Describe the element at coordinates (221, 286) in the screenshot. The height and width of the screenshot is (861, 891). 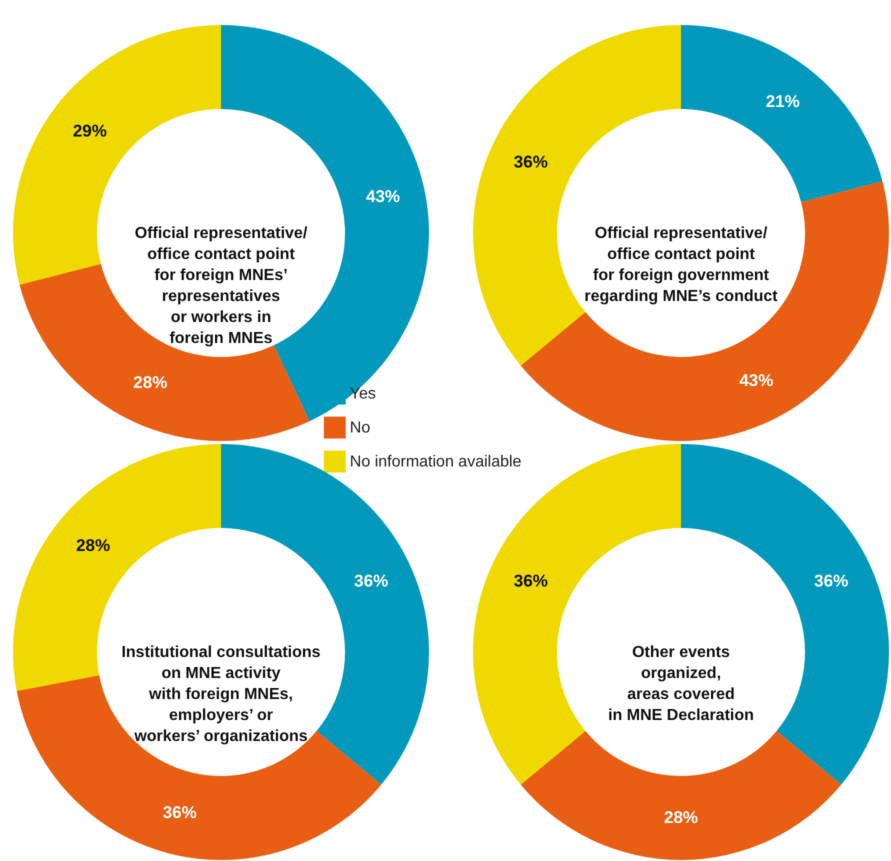
I see `text: Official representative/ office contact point for foreign MNEs’ representatives or workers in foreign MNEs` at that location.